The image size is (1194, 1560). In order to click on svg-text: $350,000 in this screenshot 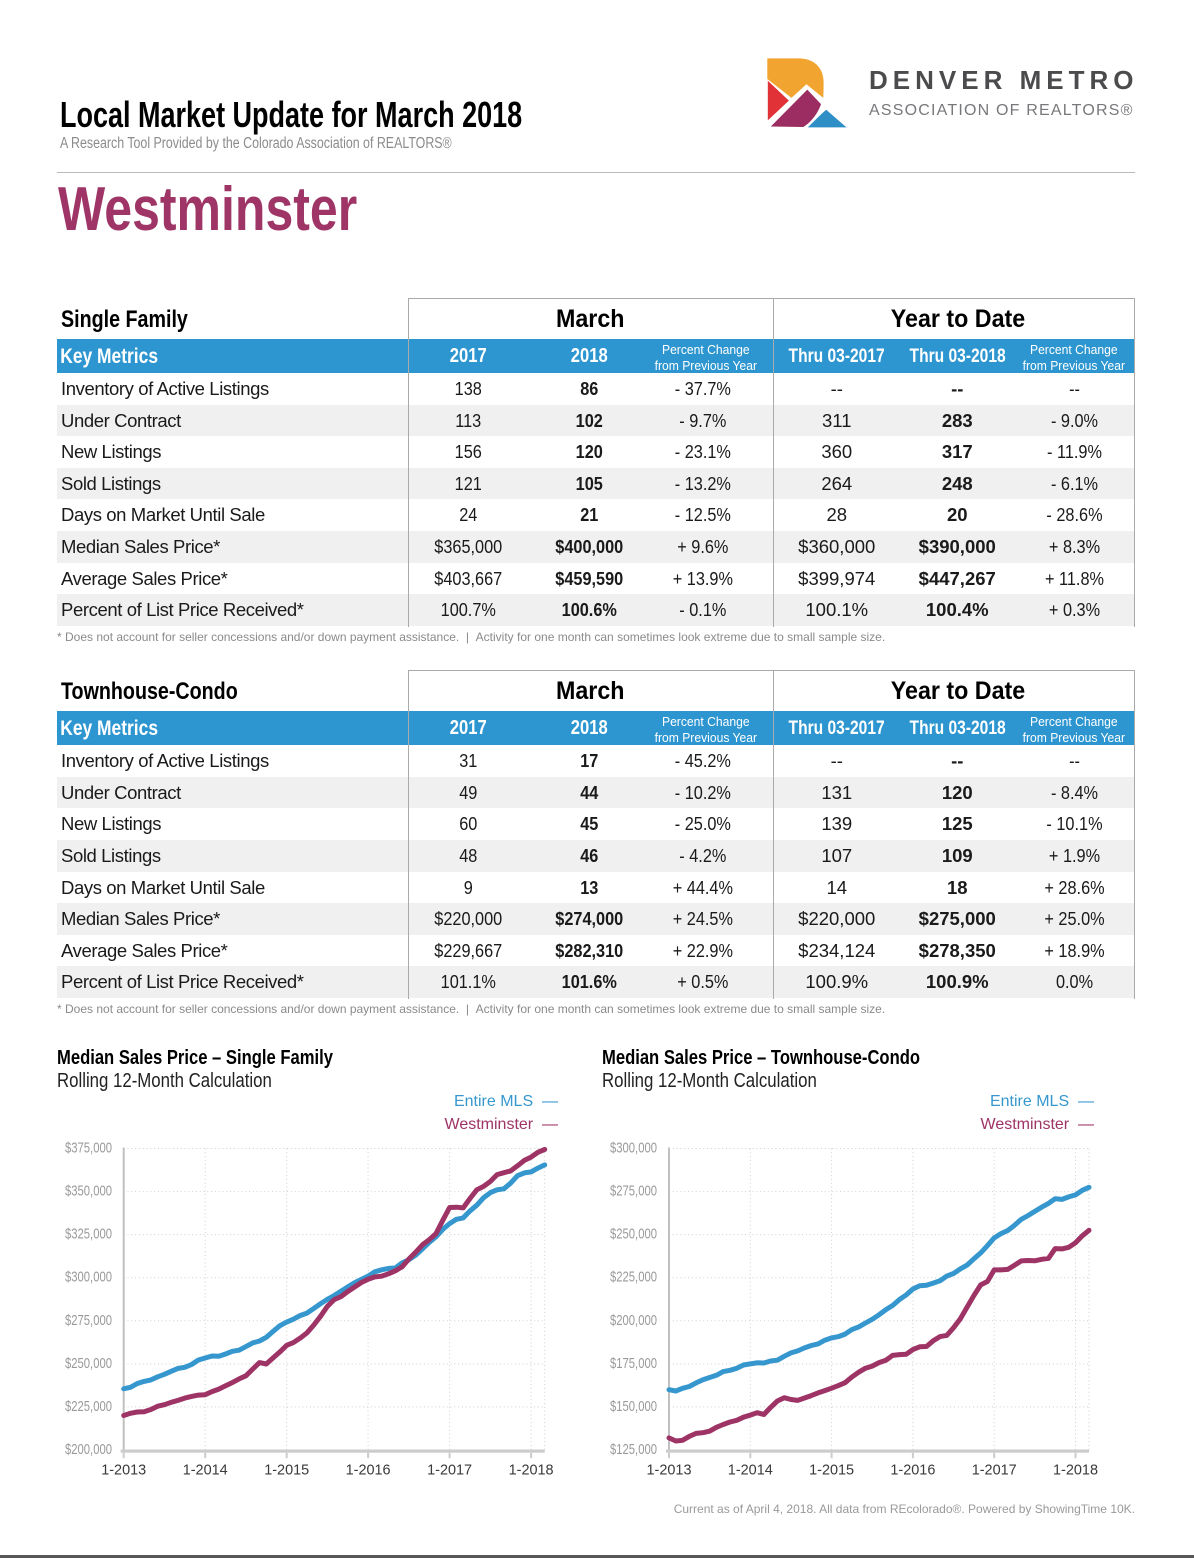, I will do `click(88, 1191)`.